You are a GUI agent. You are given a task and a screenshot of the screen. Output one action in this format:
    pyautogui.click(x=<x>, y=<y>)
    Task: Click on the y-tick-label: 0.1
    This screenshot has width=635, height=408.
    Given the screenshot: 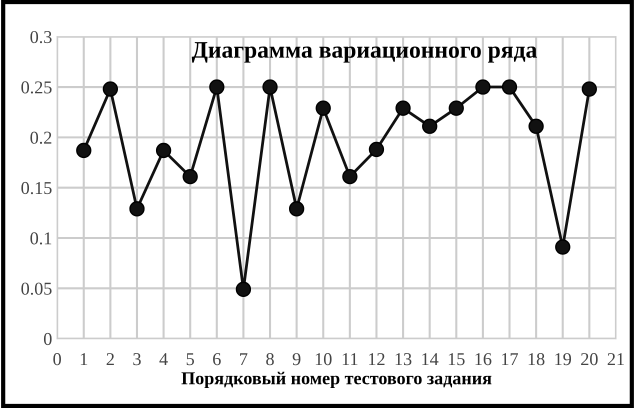 What is the action you would take?
    pyautogui.click(x=41, y=238)
    